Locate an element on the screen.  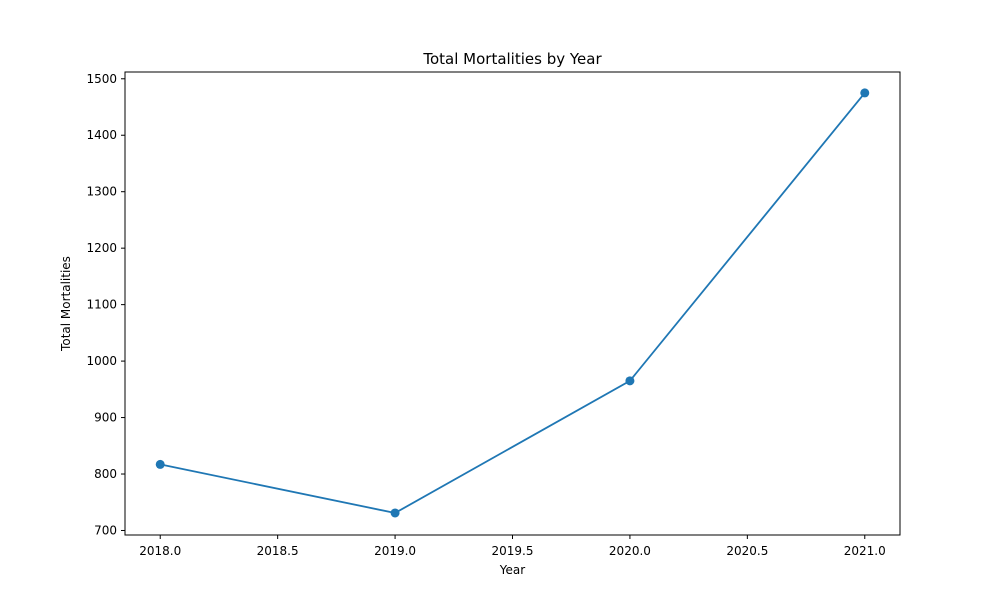
x-tick-label: 2019.5 is located at coordinates (513, 551).